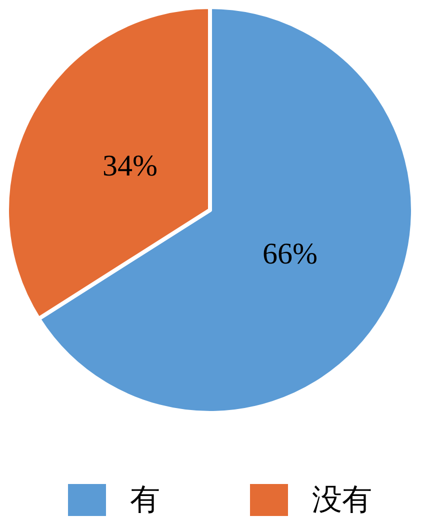  I want to click on data-label: 34%, so click(130, 165).